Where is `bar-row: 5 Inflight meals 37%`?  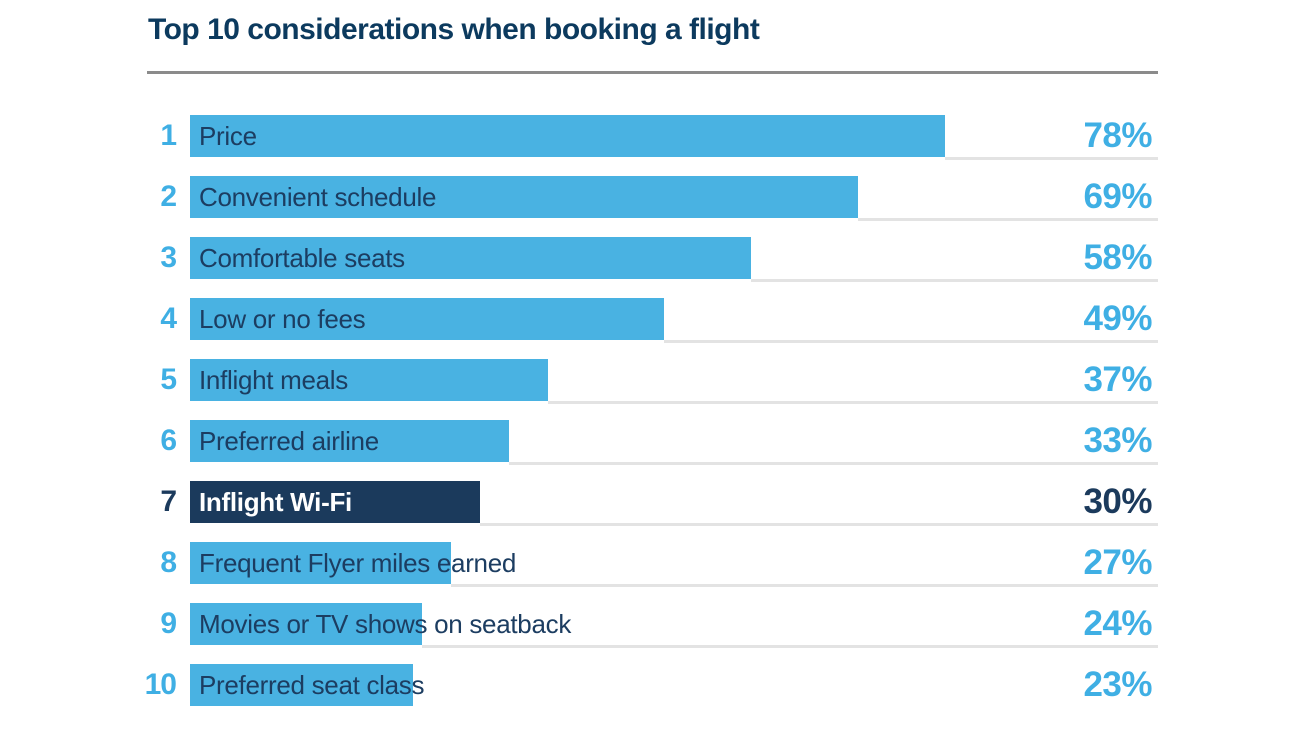
bar-row: 5 Inflight meals 37% is located at coordinates (649, 381).